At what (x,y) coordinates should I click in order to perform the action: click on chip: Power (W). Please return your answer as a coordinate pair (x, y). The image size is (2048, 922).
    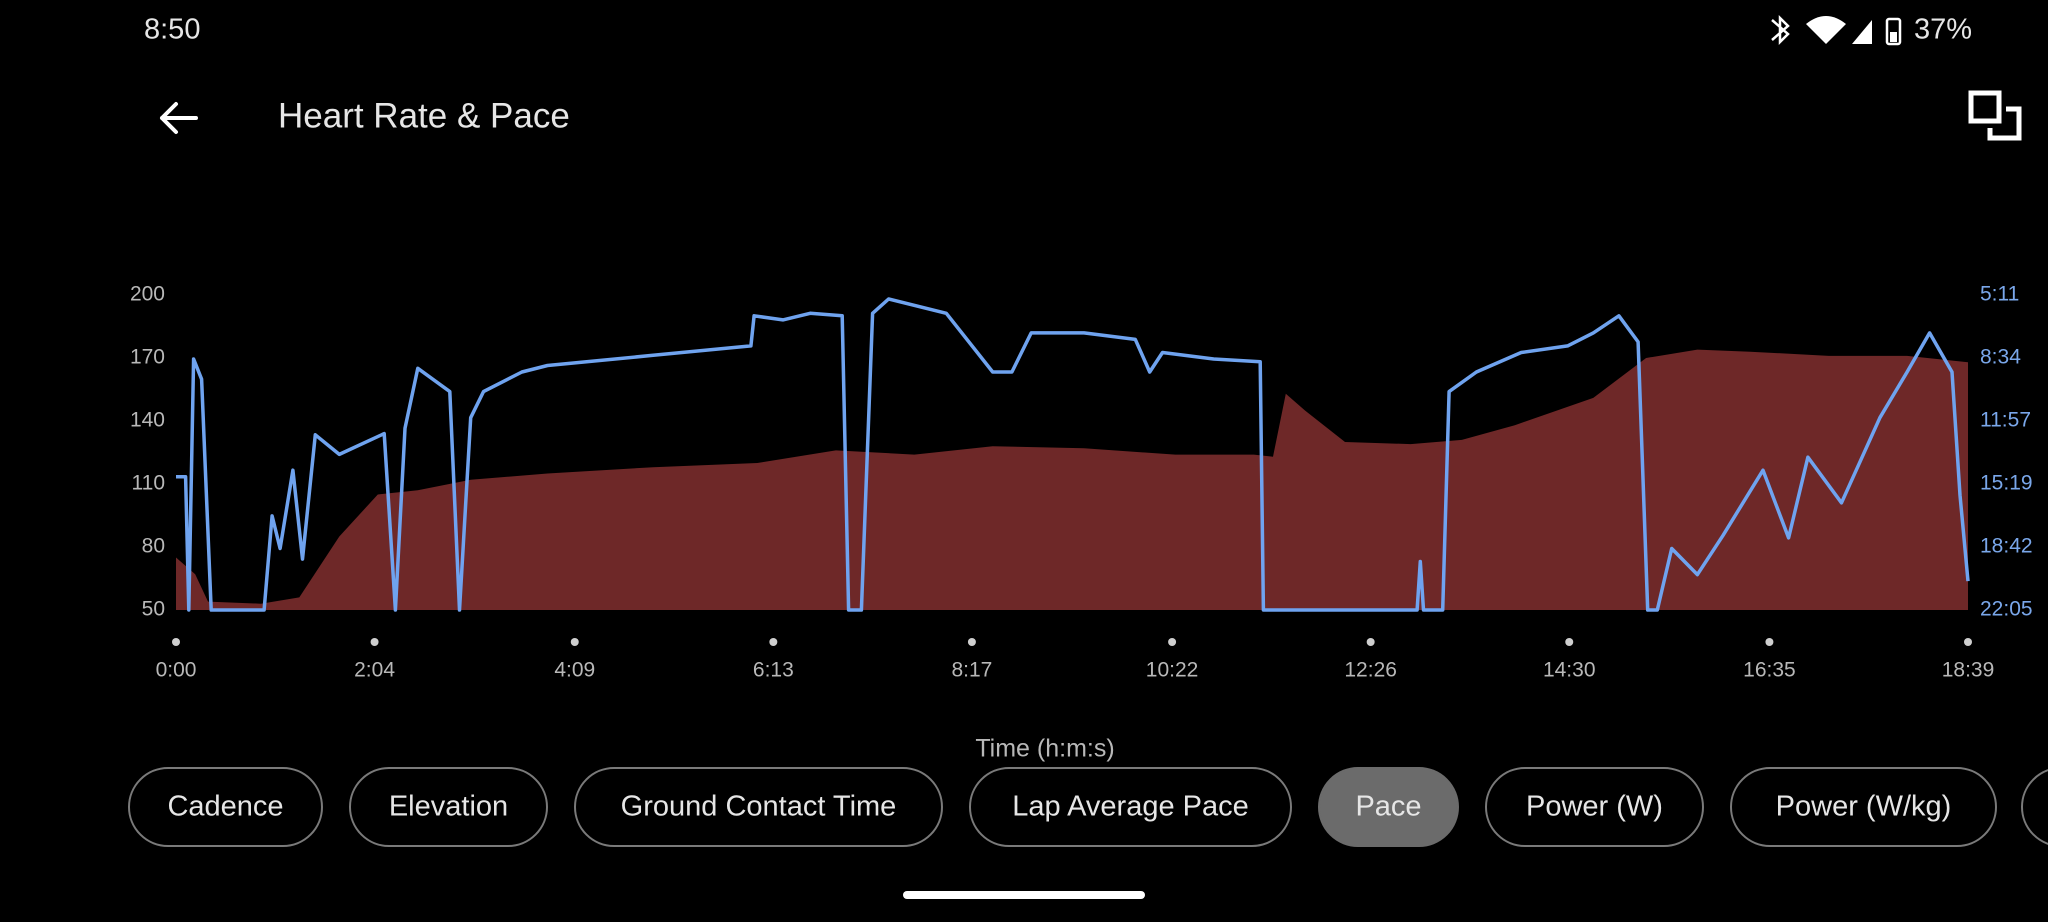
    Looking at the image, I should click on (1594, 807).